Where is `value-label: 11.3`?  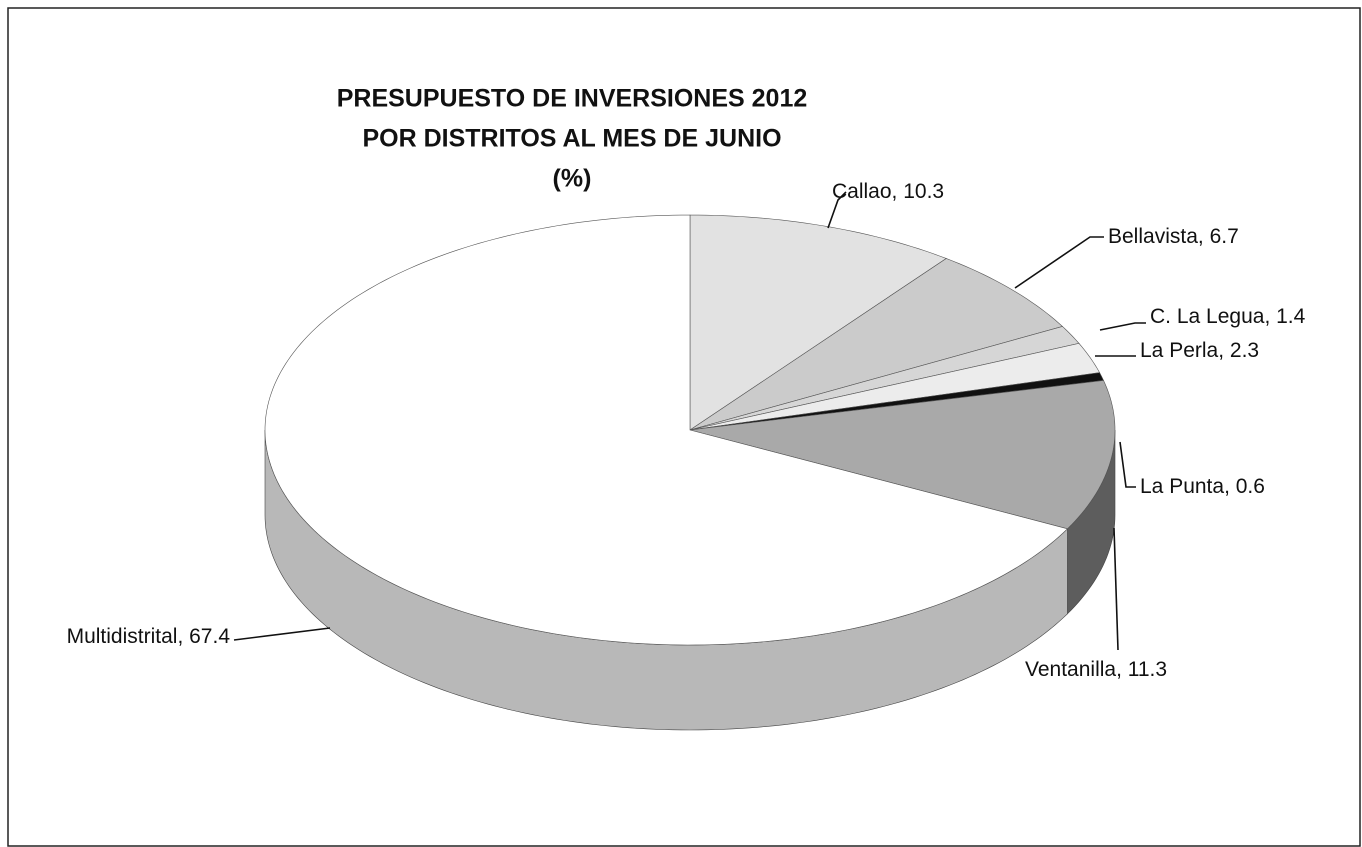 value-label: 11.3 is located at coordinates (1147, 669).